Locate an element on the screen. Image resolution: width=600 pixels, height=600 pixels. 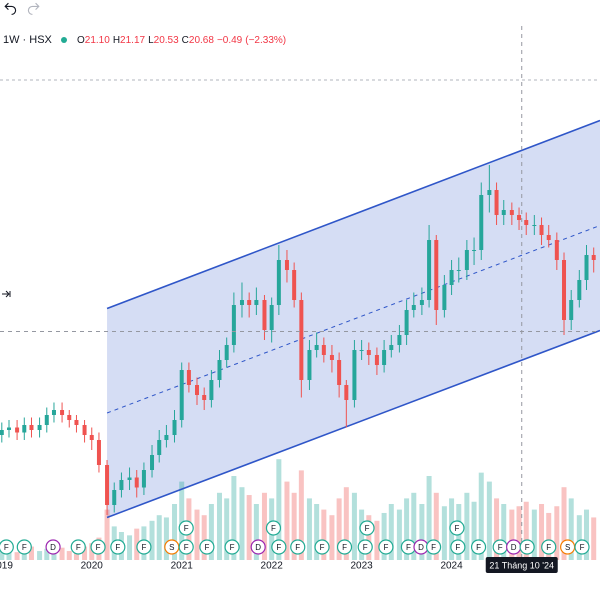
scroll-icon is located at coordinates (6, 294).